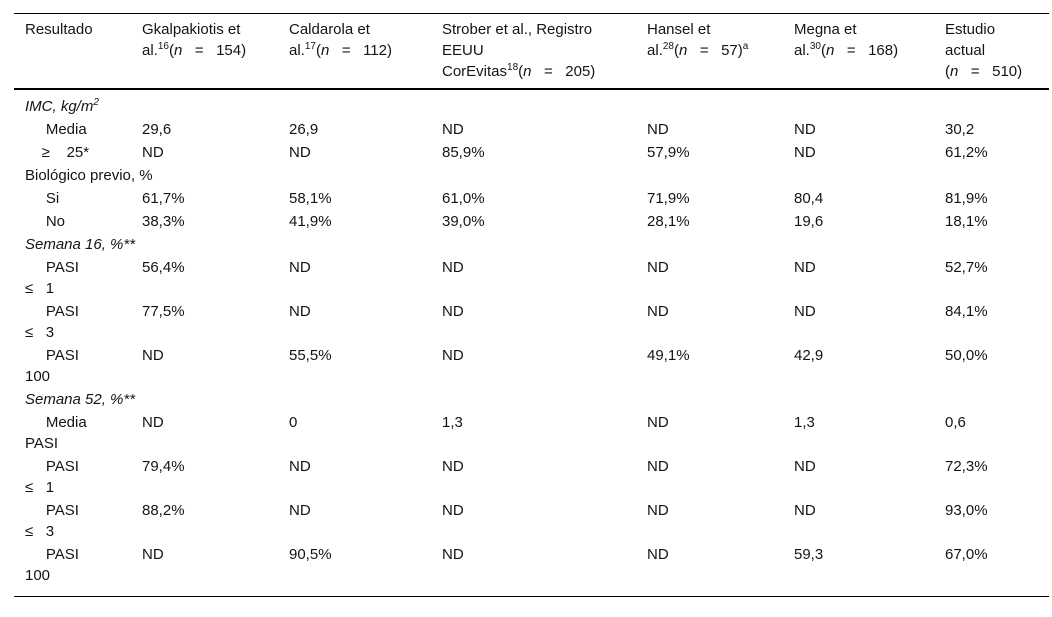 The image size is (1052, 617). What do you see at coordinates (531, 565) in the screenshot?
I see `table-row: PASI 100 ND 90,5% ND ND 59,3 67,0%` at bounding box center [531, 565].